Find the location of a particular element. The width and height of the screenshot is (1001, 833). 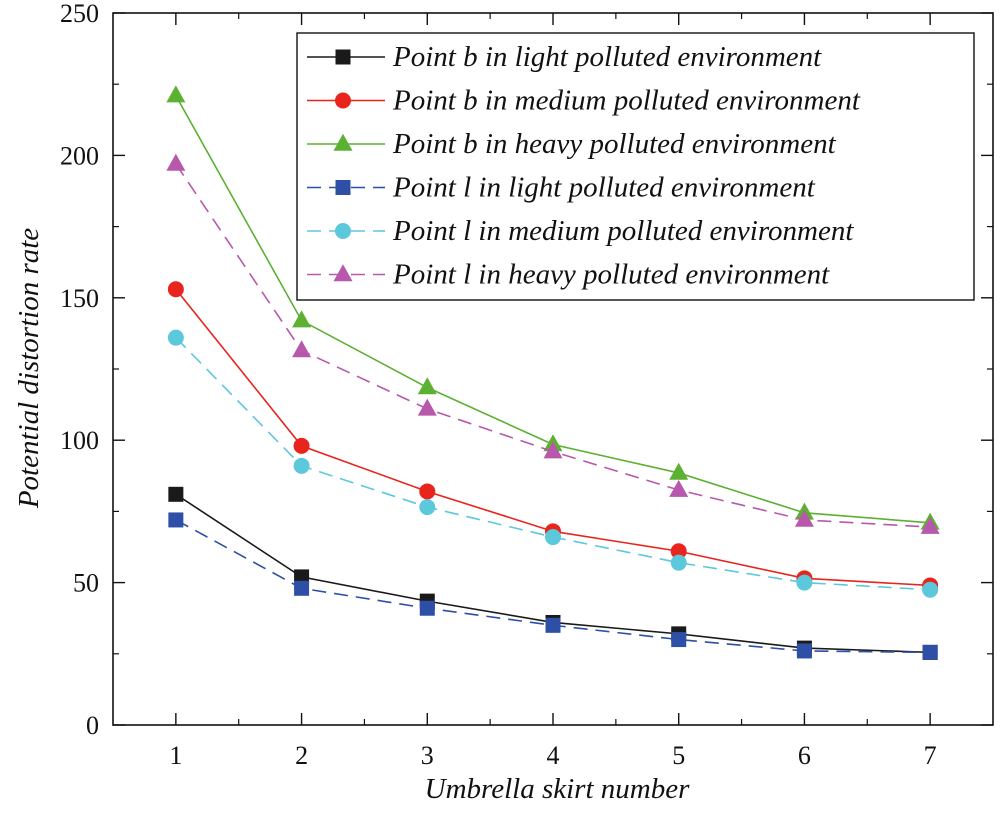

x-axis-title: Umbrella skirt number is located at coordinates (557, 789).